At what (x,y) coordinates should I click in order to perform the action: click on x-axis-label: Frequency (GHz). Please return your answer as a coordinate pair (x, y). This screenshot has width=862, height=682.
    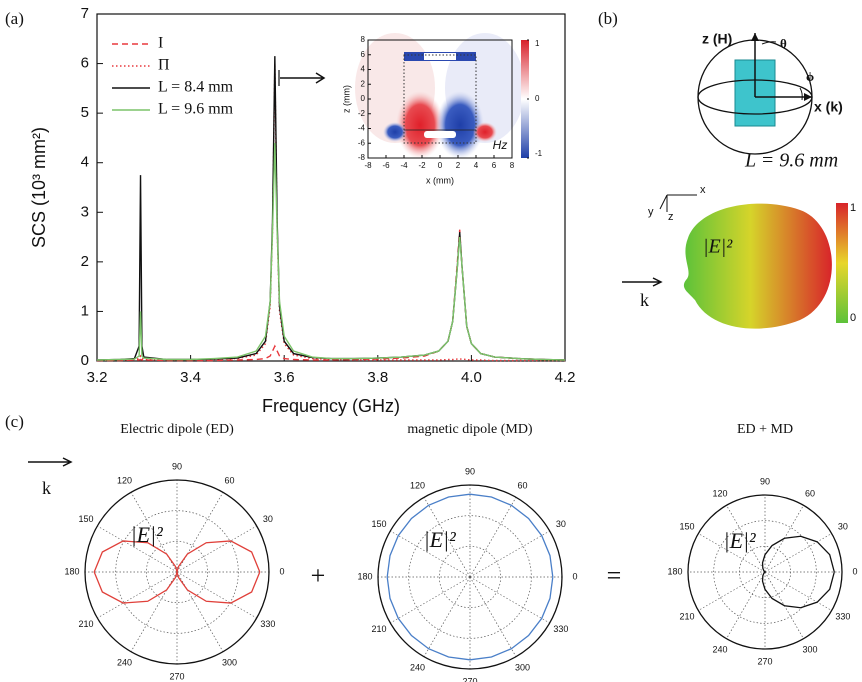
    Looking at the image, I should click on (331, 406).